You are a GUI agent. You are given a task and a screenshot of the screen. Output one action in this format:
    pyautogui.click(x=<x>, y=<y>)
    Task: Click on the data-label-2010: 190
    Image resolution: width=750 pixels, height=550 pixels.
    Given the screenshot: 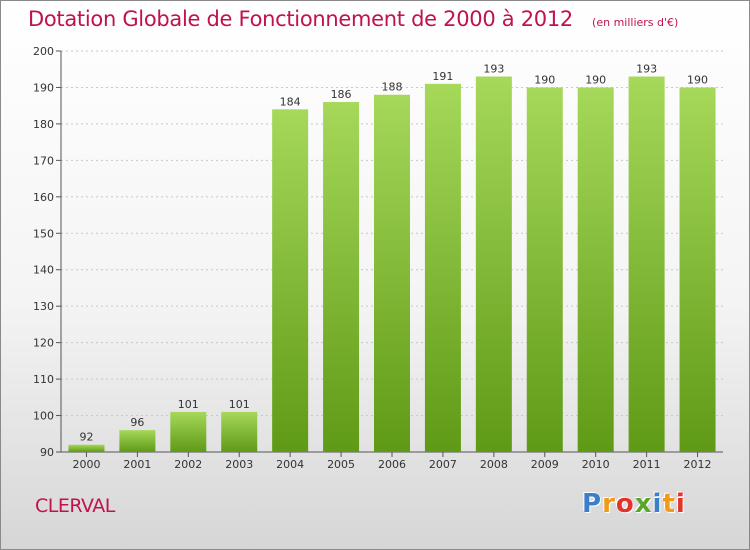 What is the action you would take?
    pyautogui.click(x=595, y=79)
    